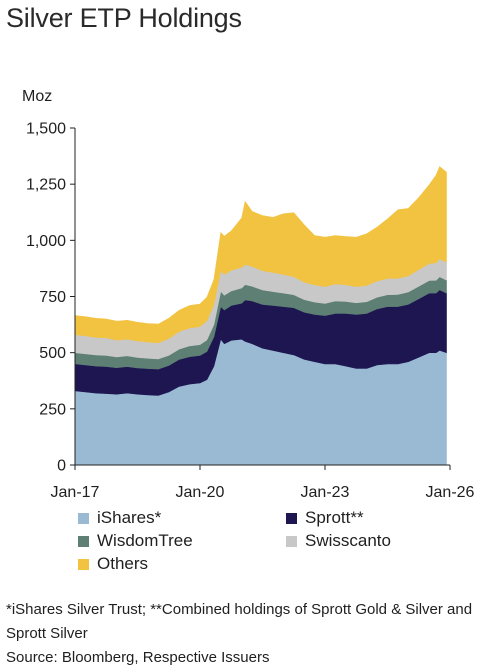  What do you see at coordinates (200, 492) in the screenshot?
I see `x-tick-label: Jan-20` at bounding box center [200, 492].